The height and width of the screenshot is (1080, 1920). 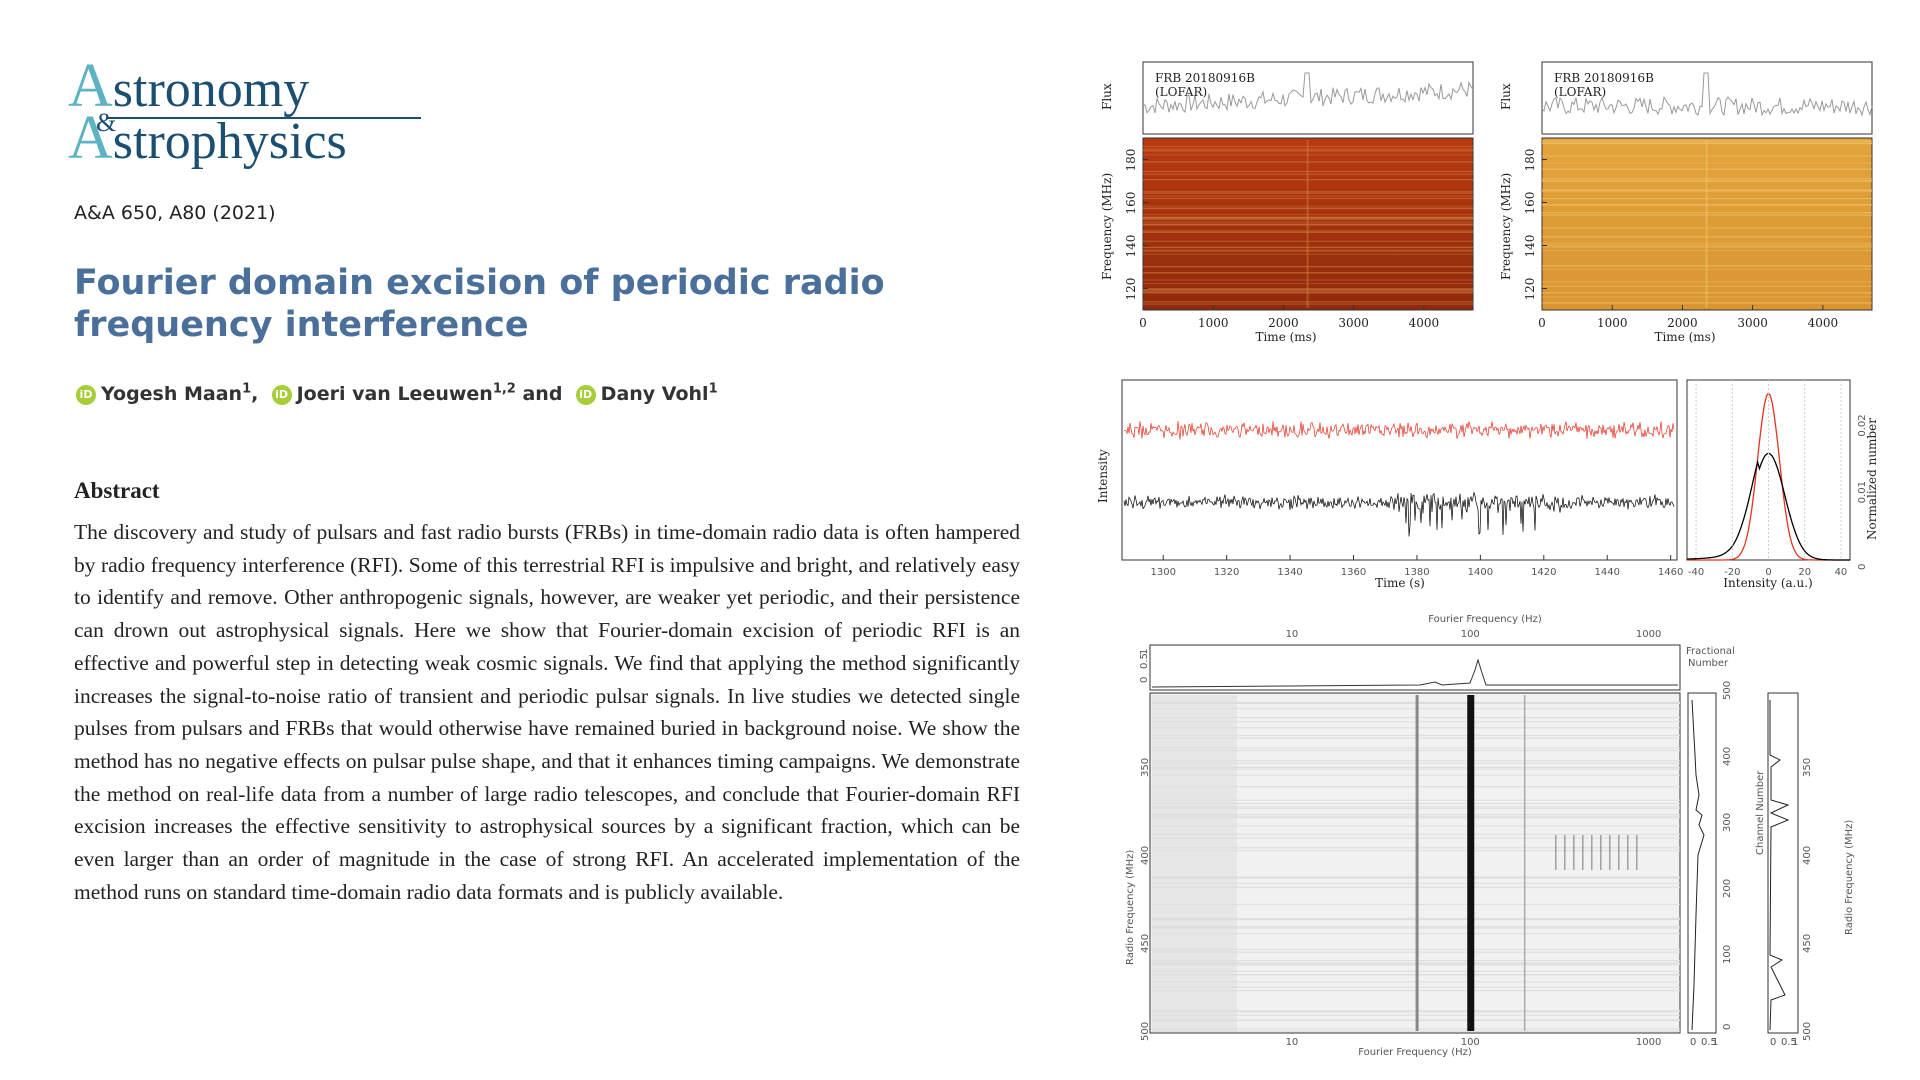 What do you see at coordinates (1205, 78) in the screenshot?
I see `frb-label: FRB 20180916B` at bounding box center [1205, 78].